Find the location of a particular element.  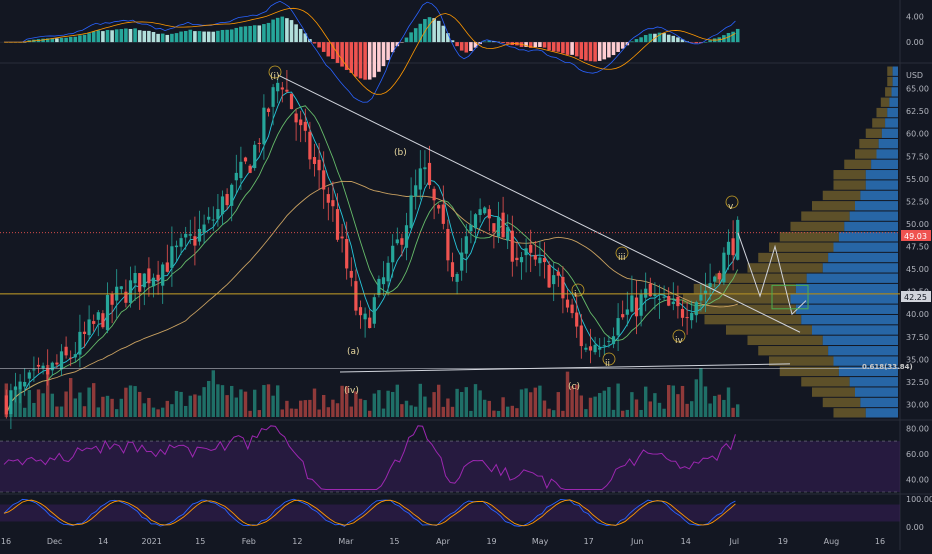

time-tick-label: 14 is located at coordinates (103, 541).